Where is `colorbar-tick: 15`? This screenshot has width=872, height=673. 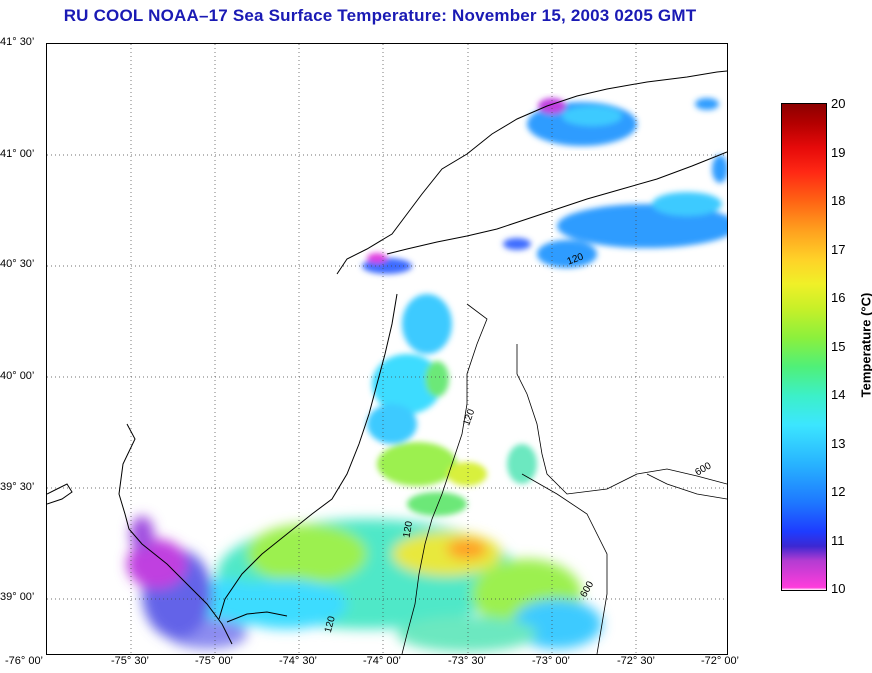 colorbar-tick: 15 is located at coordinates (838, 346).